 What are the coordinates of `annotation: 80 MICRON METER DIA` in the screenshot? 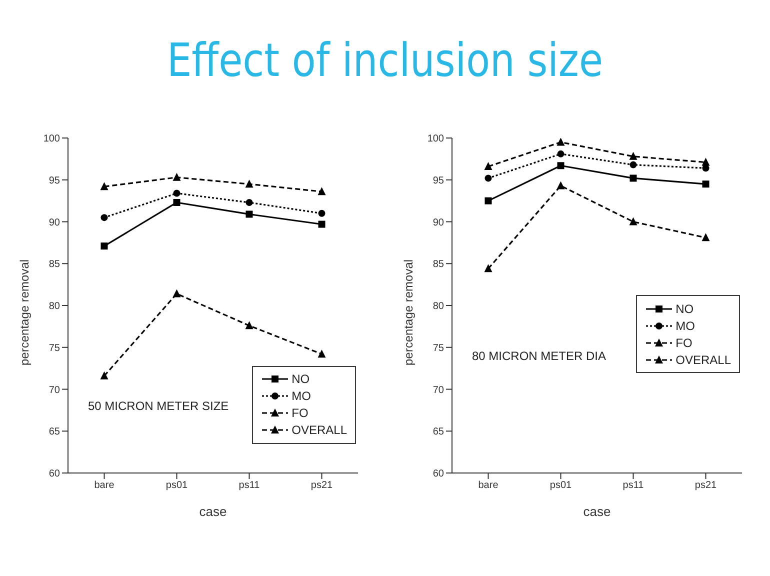 It's located at (539, 356).